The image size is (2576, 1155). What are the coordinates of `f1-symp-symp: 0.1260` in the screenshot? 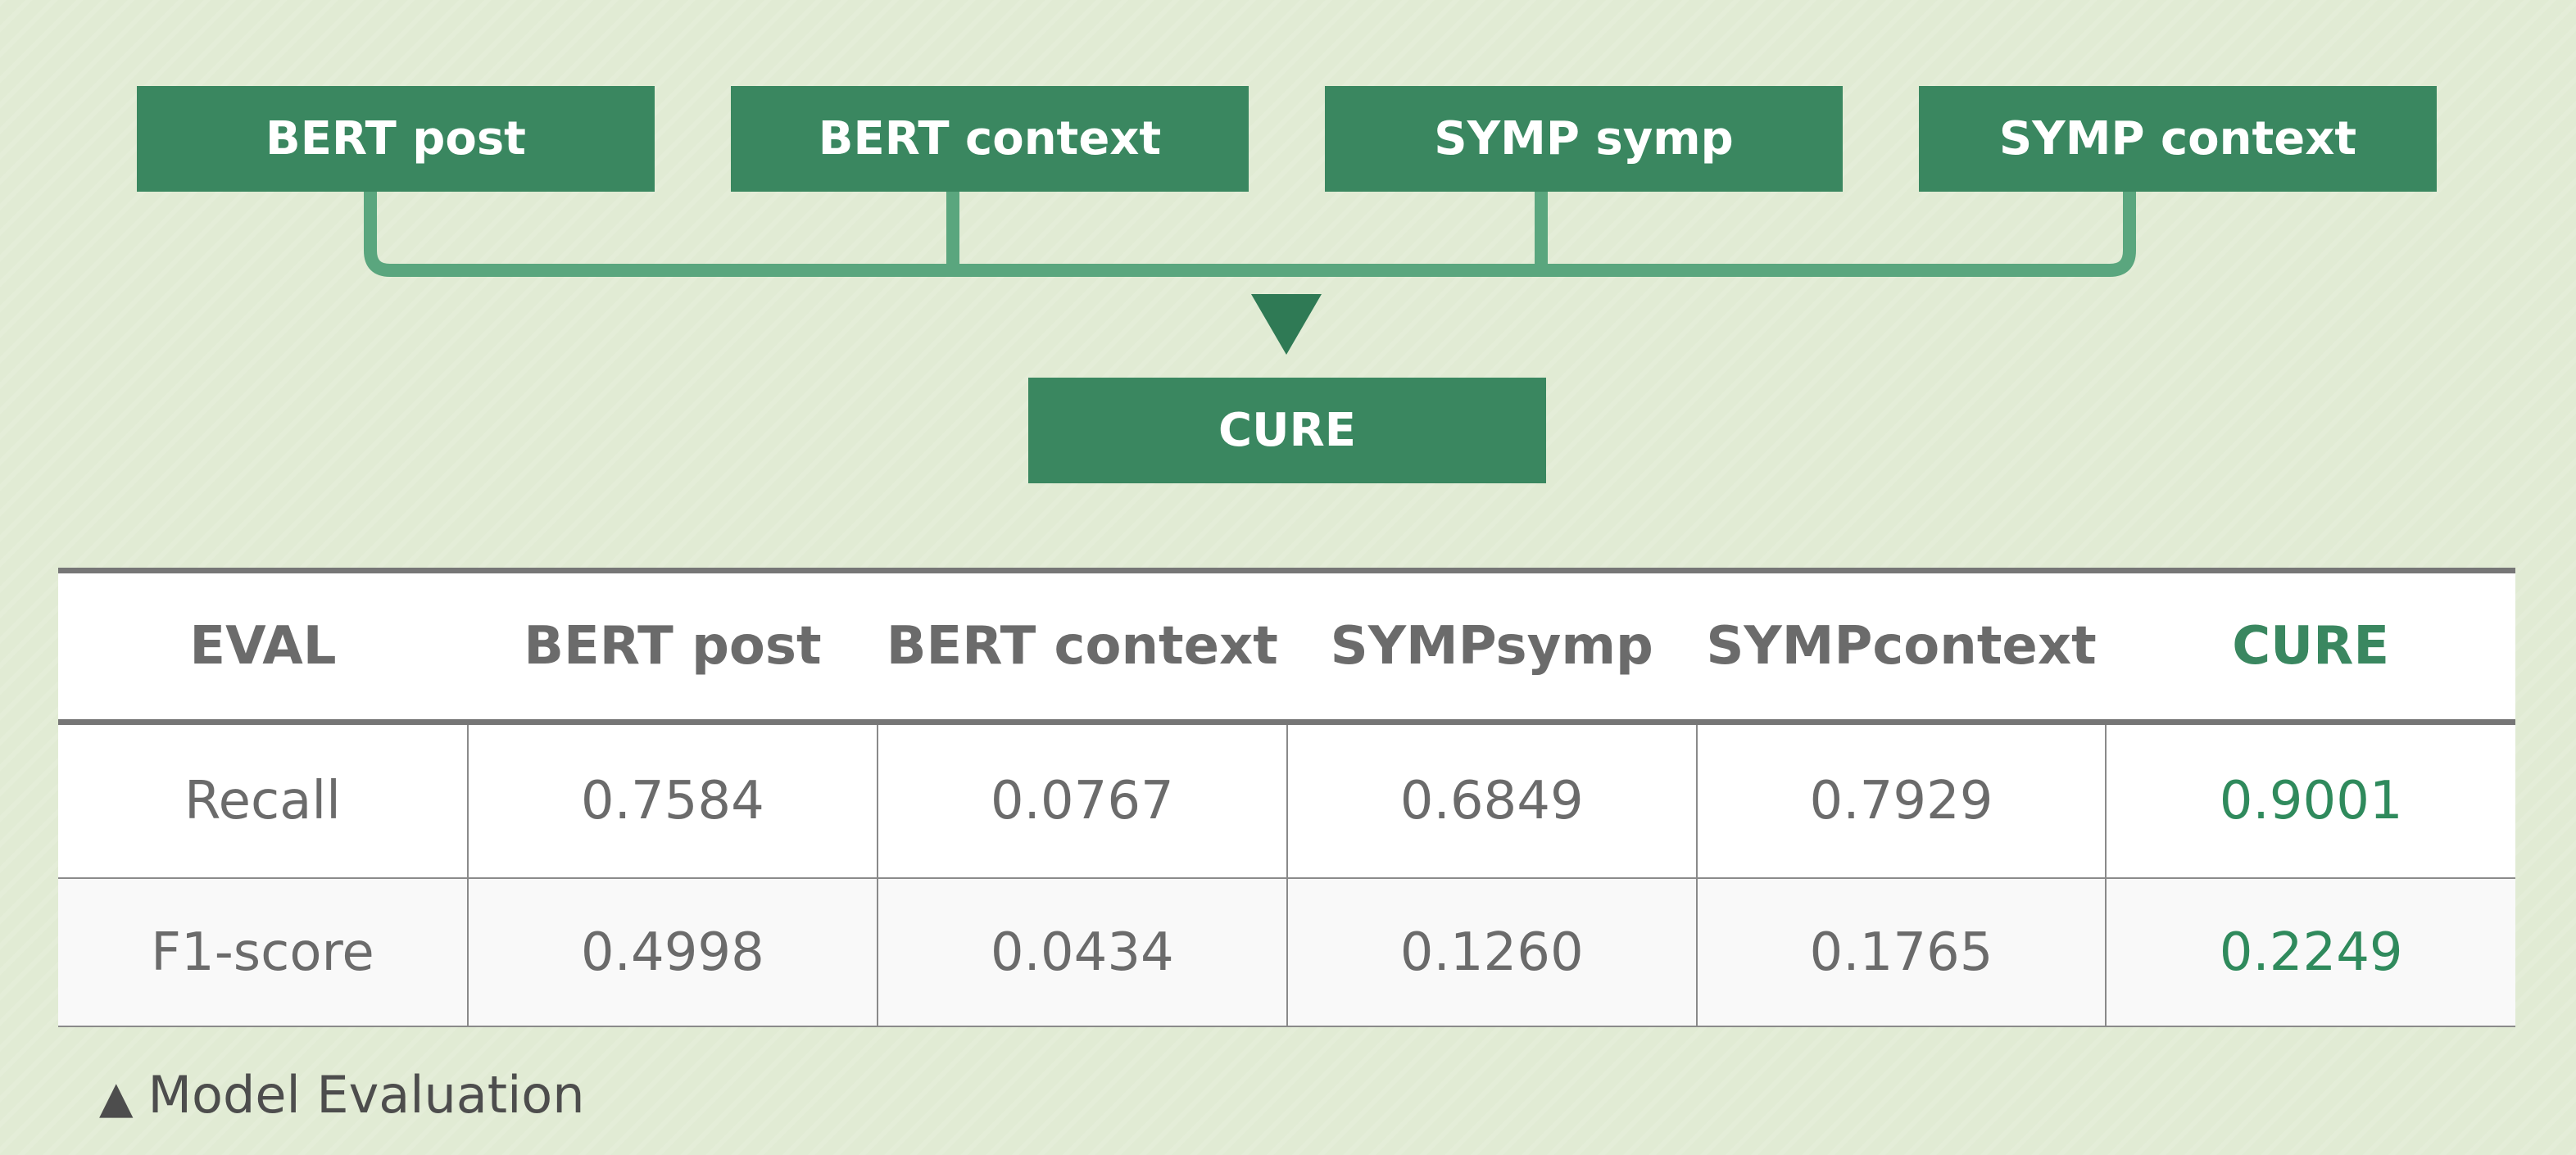 It's located at (1491, 952).